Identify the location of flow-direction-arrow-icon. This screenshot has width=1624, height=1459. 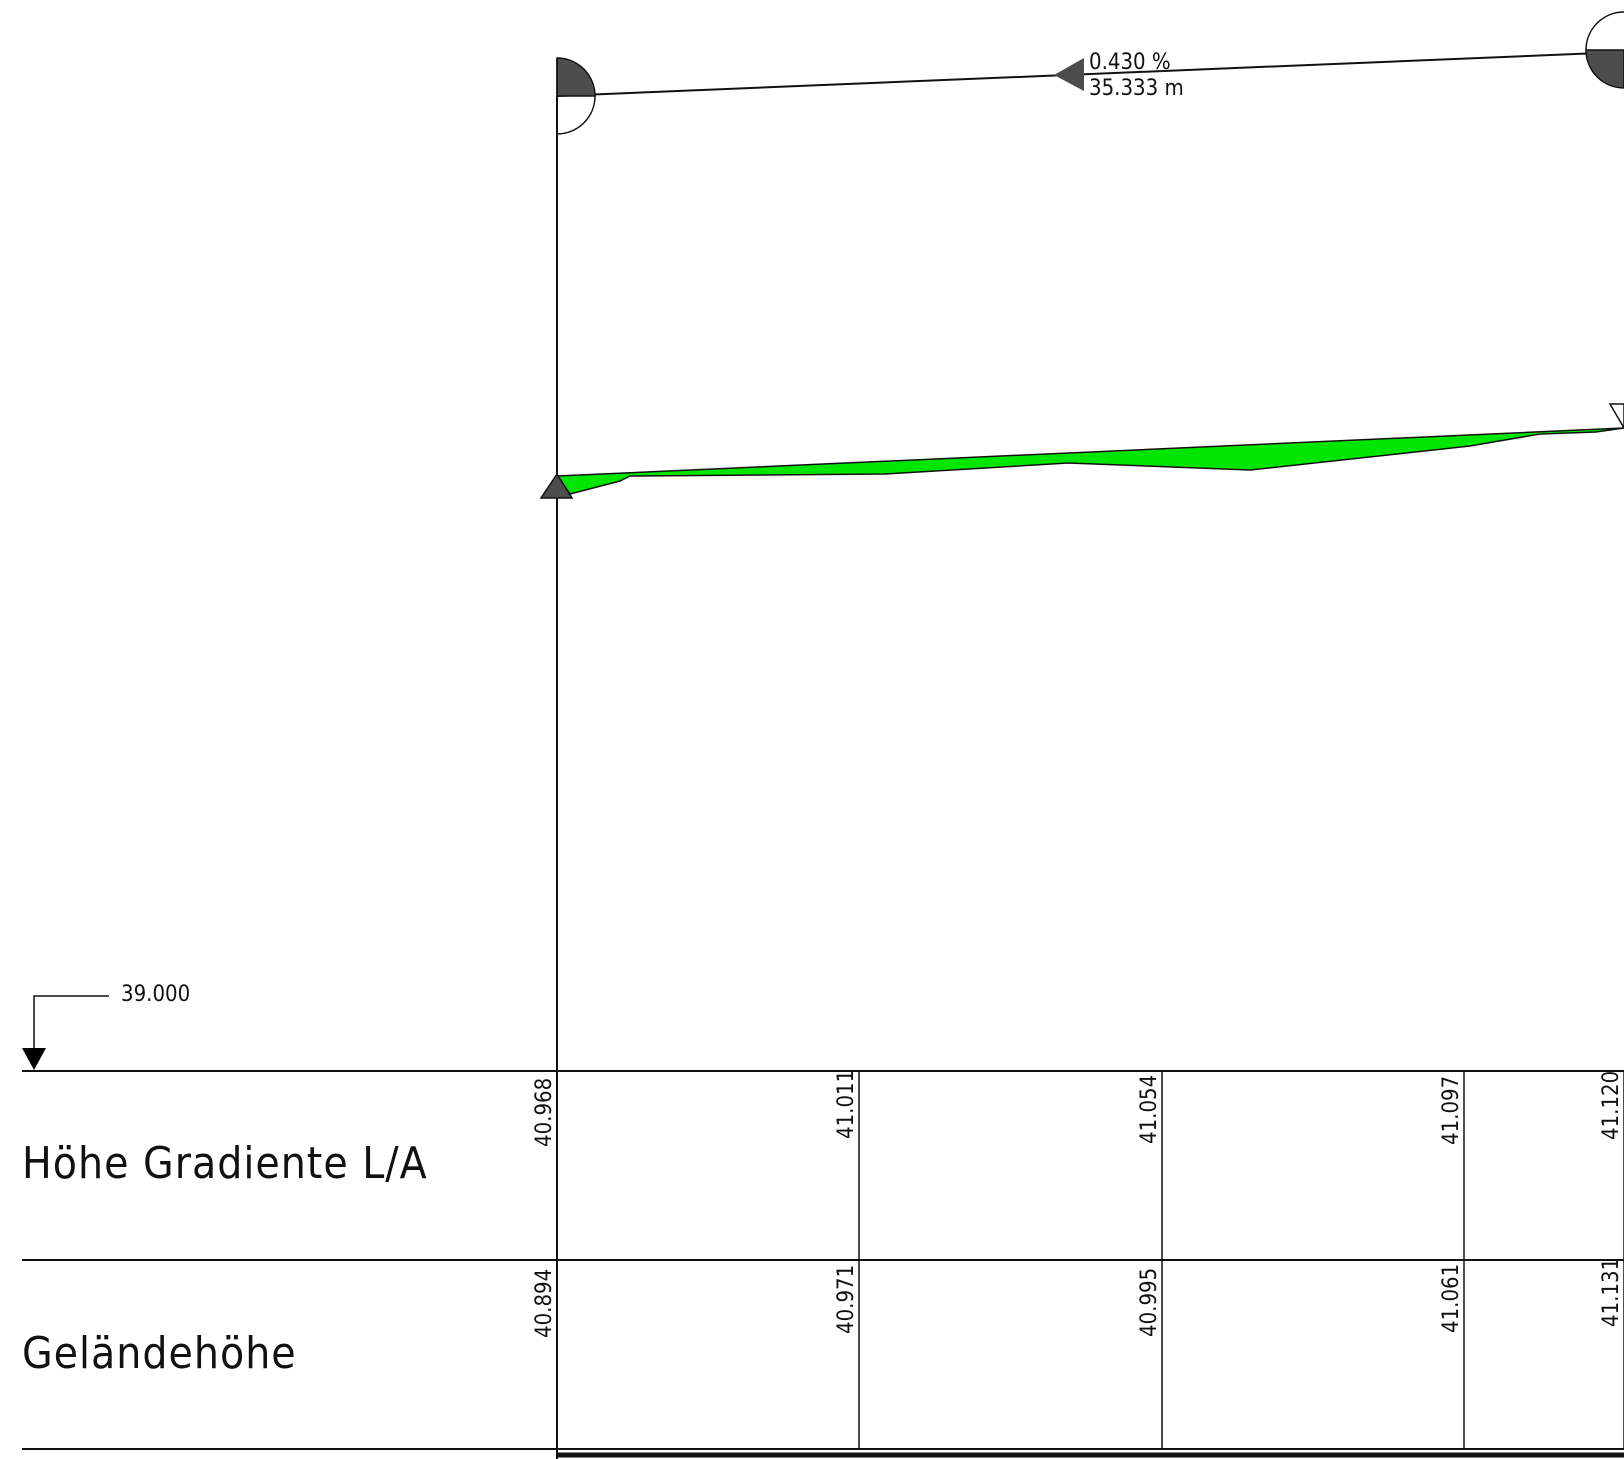
(1069, 74).